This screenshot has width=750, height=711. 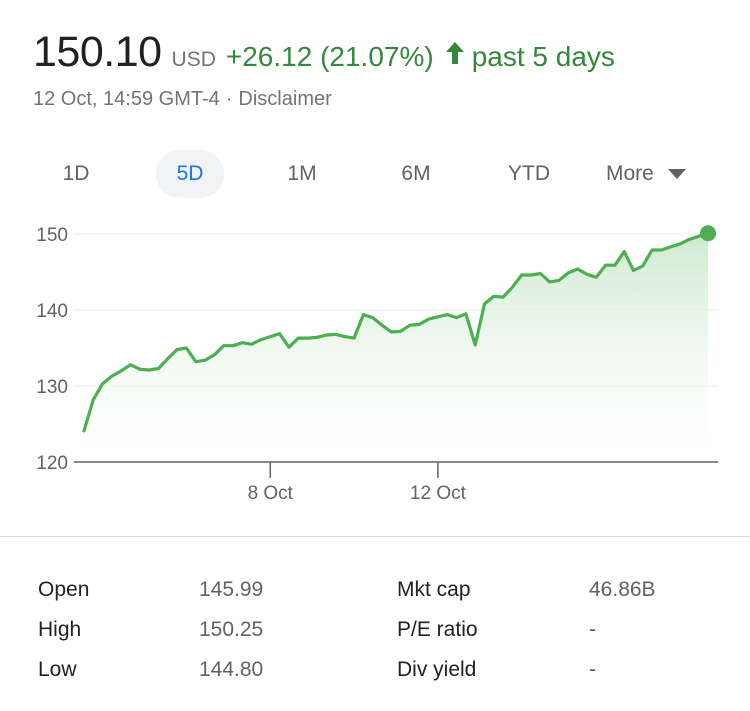 What do you see at coordinates (454, 53) in the screenshot?
I see `arrow-up-icon` at bounding box center [454, 53].